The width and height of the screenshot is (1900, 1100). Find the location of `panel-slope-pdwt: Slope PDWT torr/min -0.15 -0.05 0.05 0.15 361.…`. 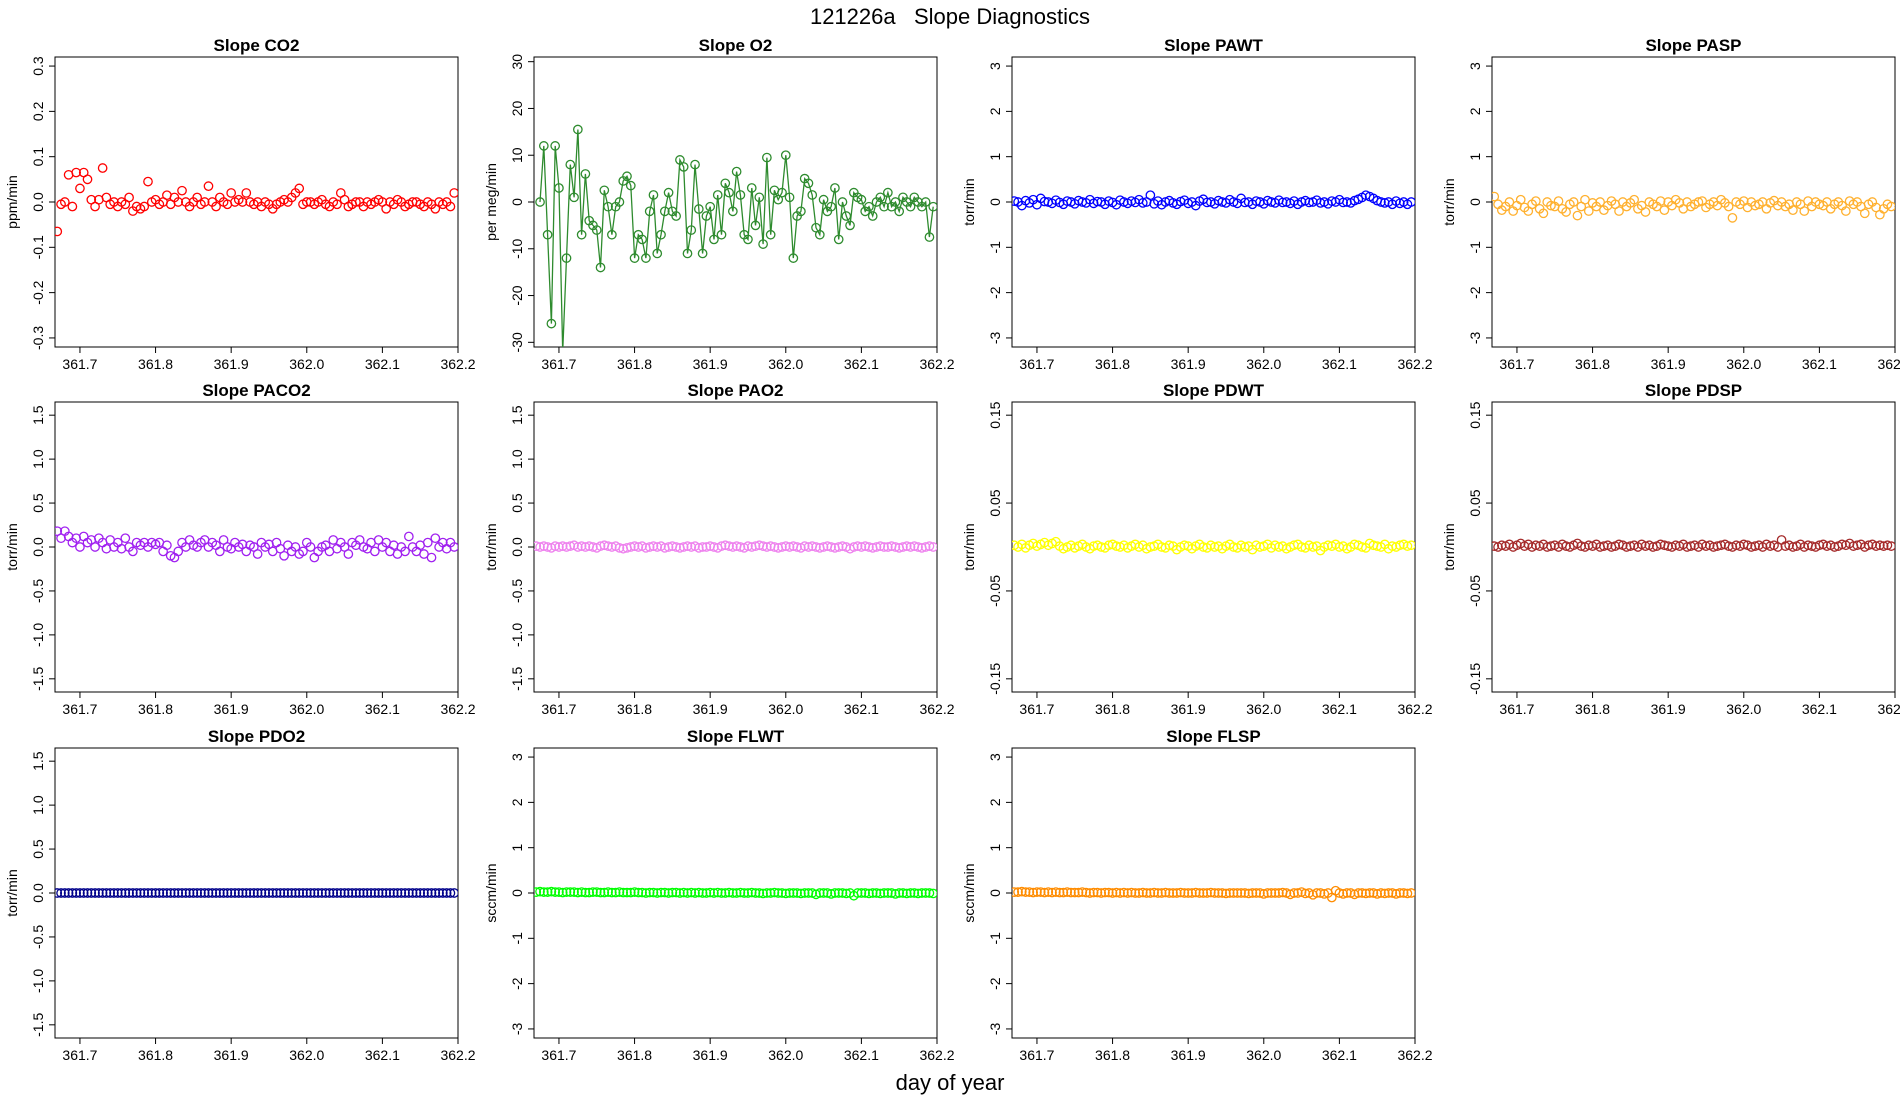

panel-slope-pdwt: Slope PDWT torr/min -0.15 -0.05 0.05 0.15 361.… is located at coordinates (1197, 549).